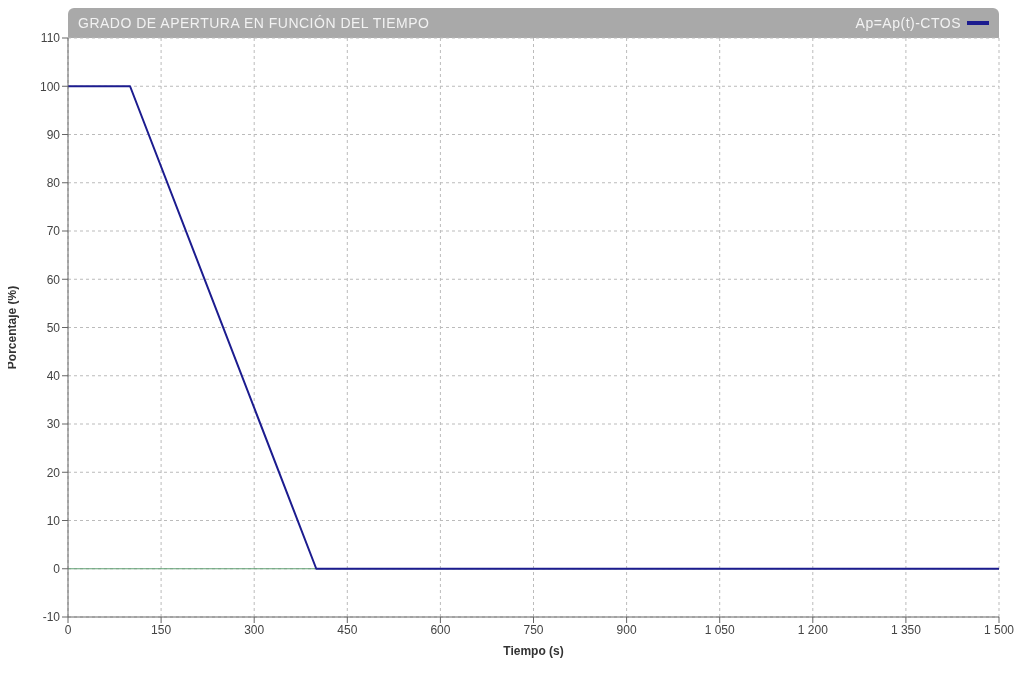 This screenshot has width=1027, height=685. I want to click on y-tick-label: 10, so click(53, 520).